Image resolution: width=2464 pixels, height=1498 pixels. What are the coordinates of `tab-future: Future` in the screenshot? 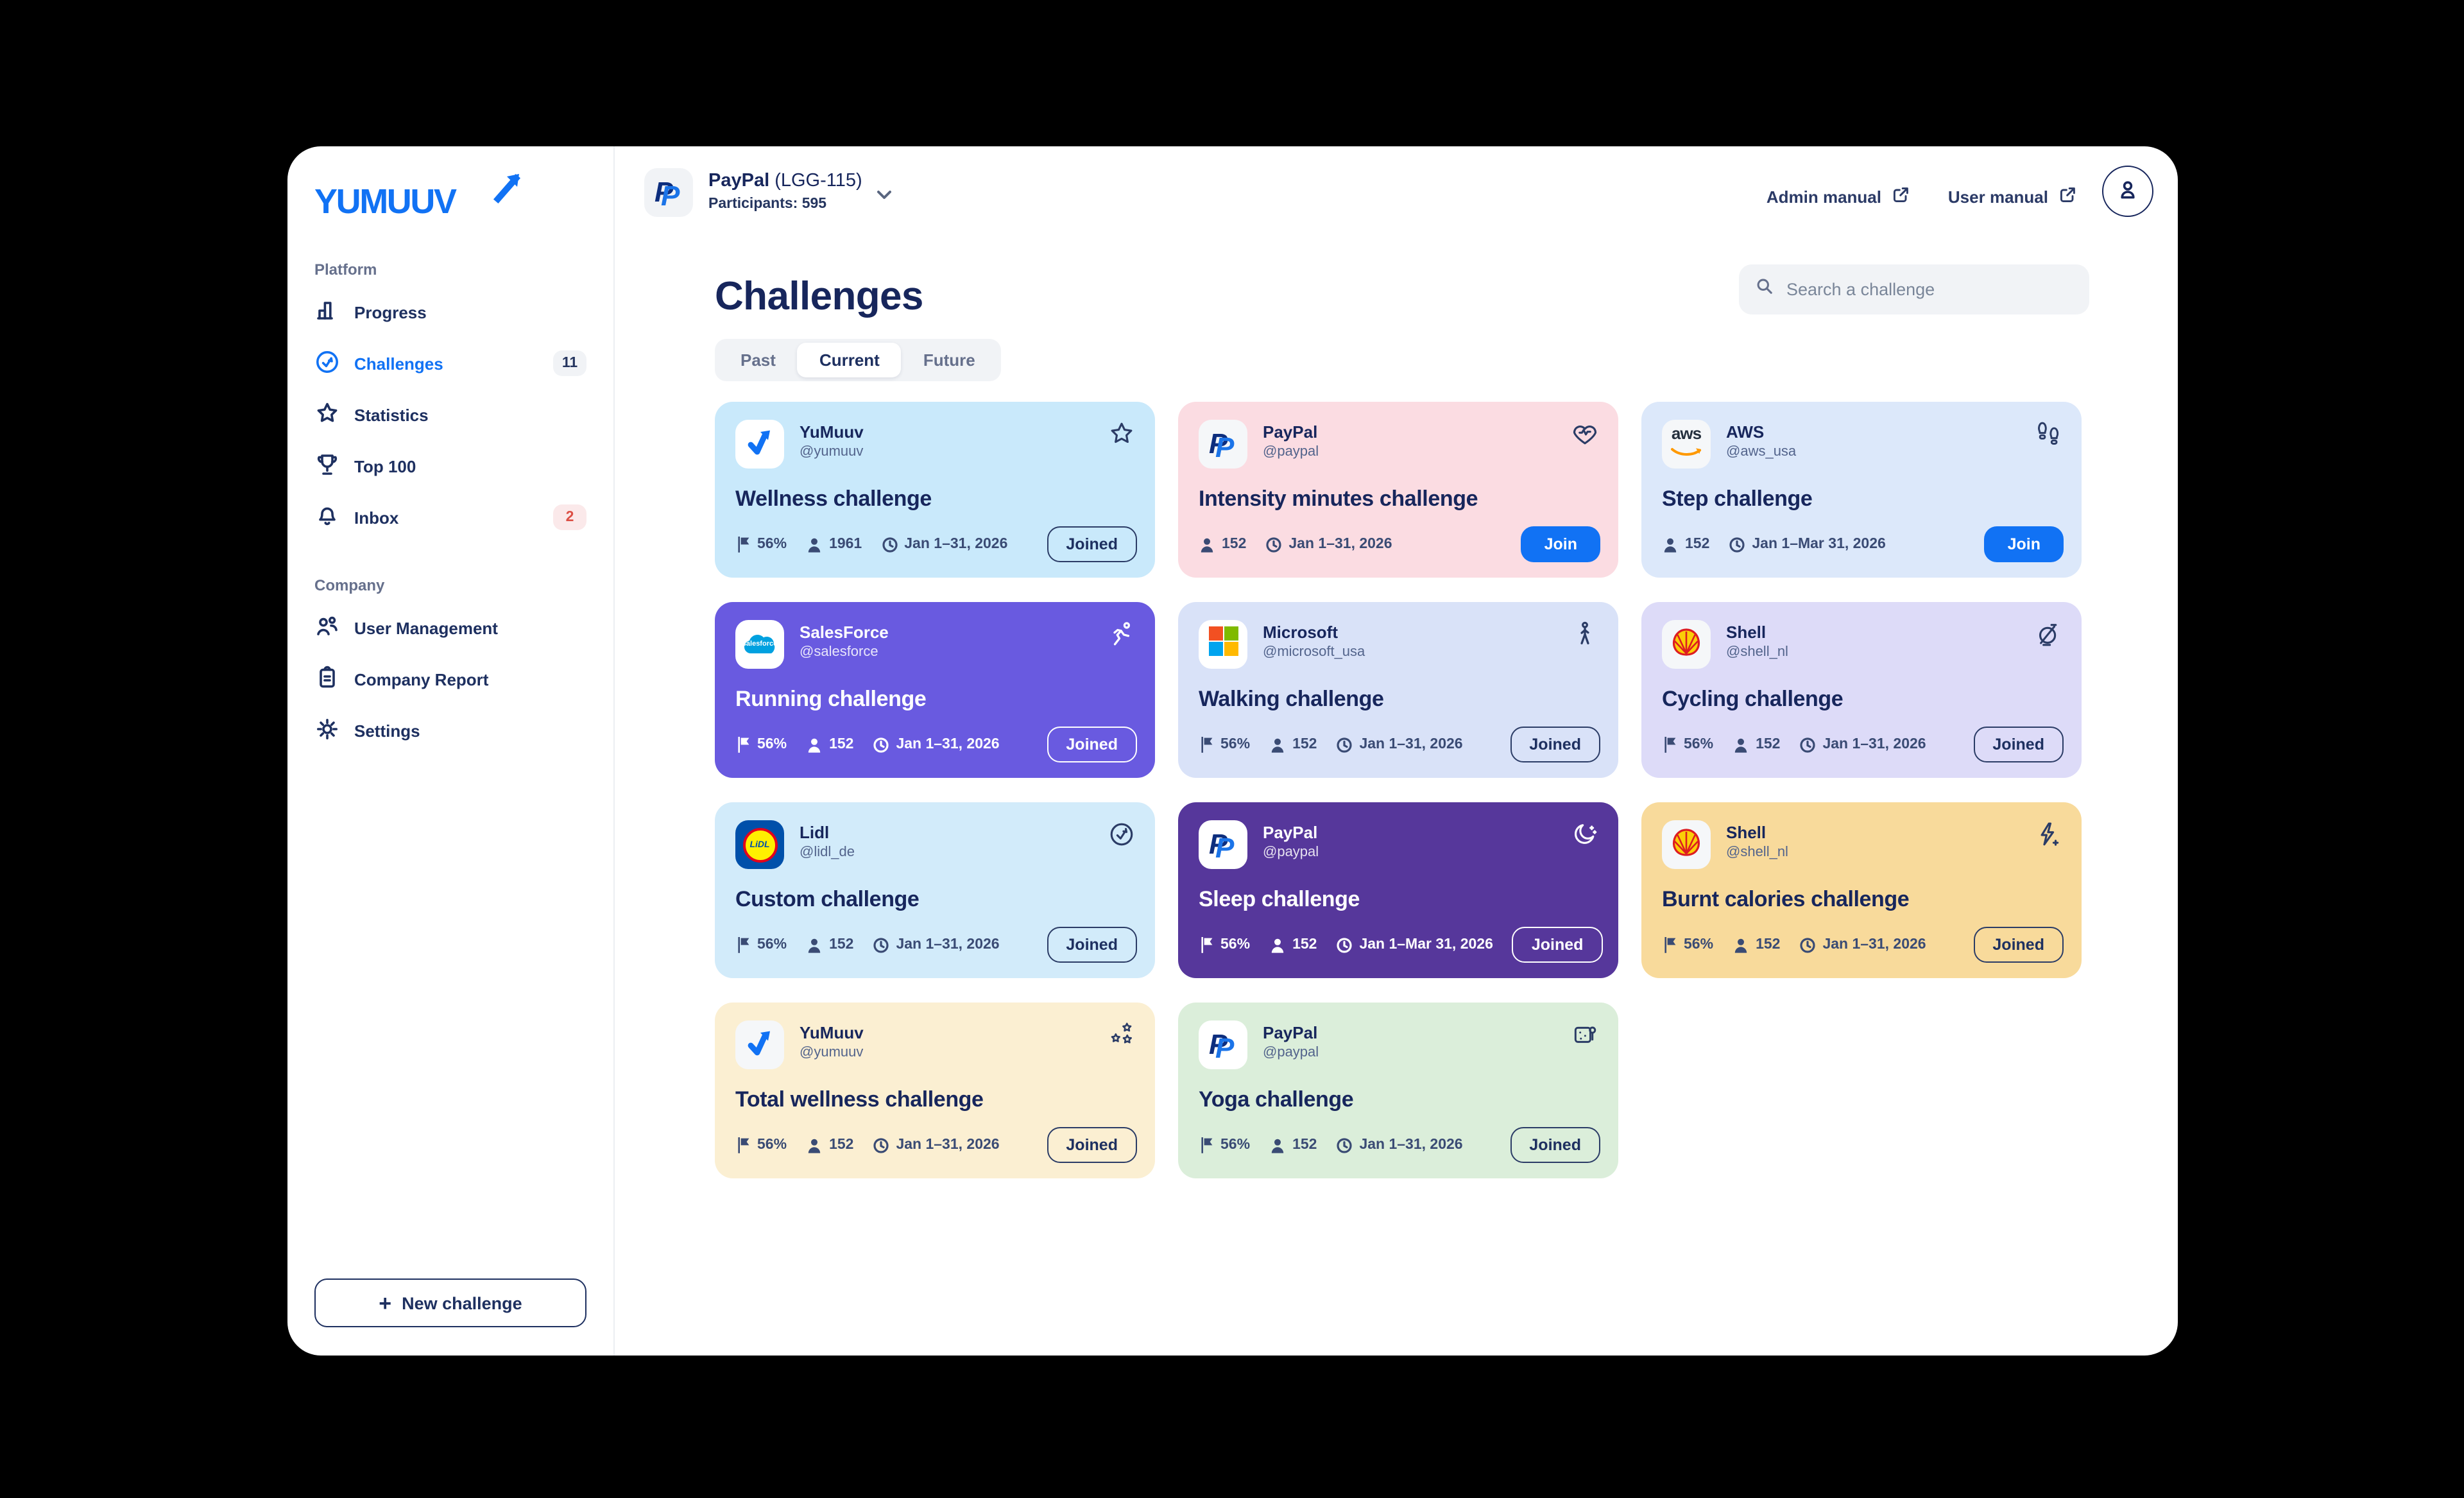 It's located at (949, 360).